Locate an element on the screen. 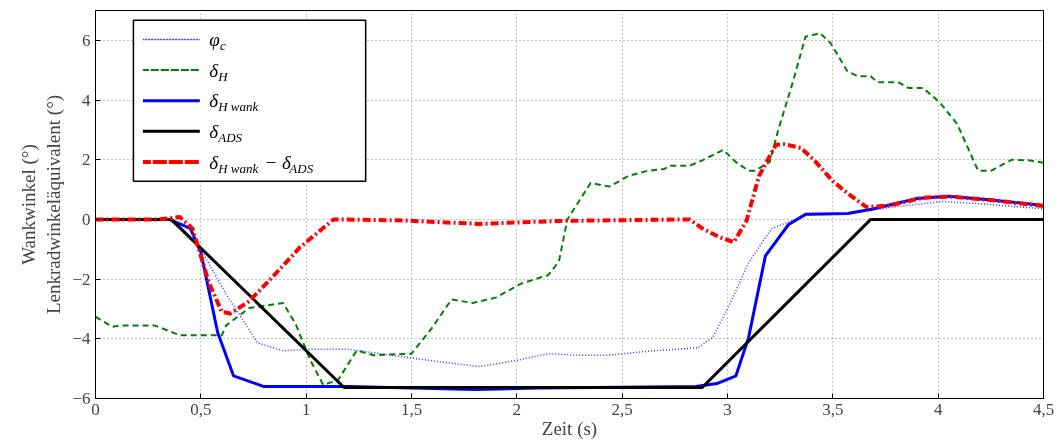  y-tick-label: 6 is located at coordinates (86, 40).